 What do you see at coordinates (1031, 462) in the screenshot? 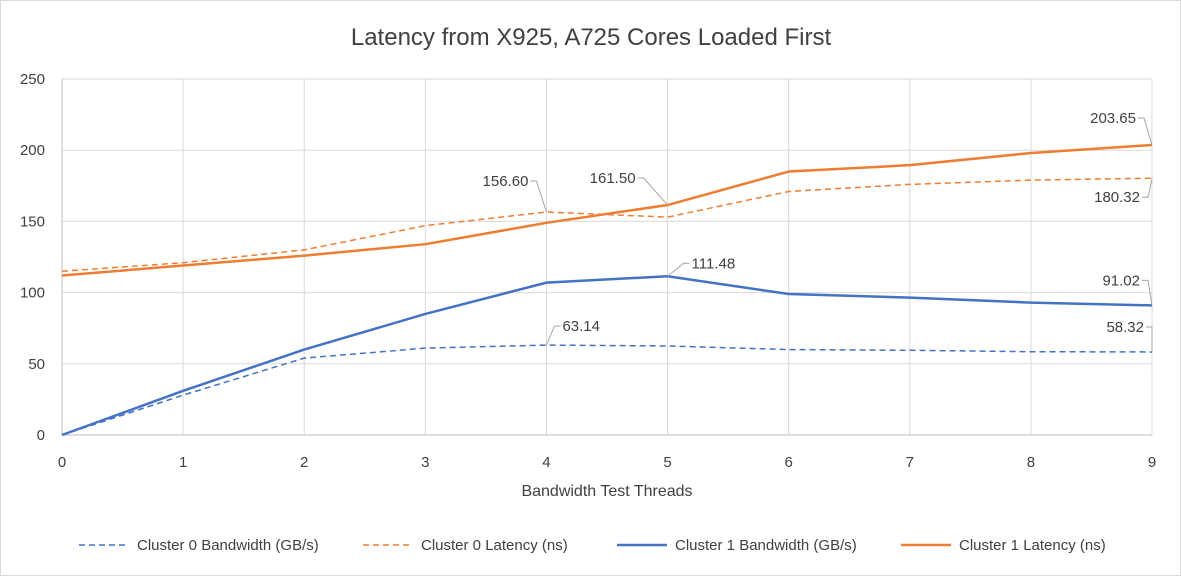
I see `x-tick-label: 8` at bounding box center [1031, 462].